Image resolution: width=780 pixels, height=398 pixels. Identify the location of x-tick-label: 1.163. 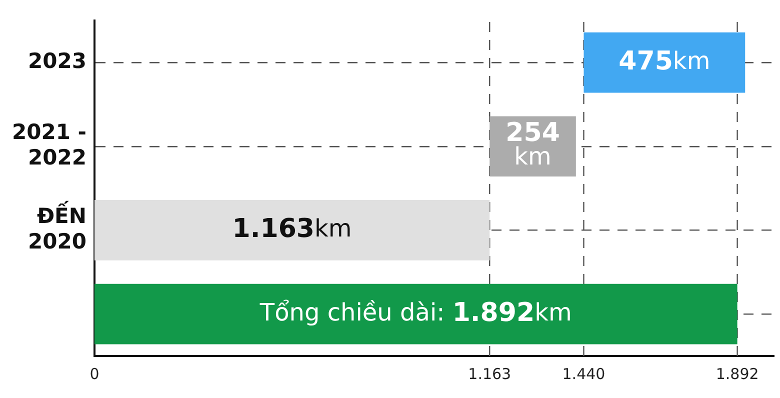
(490, 373).